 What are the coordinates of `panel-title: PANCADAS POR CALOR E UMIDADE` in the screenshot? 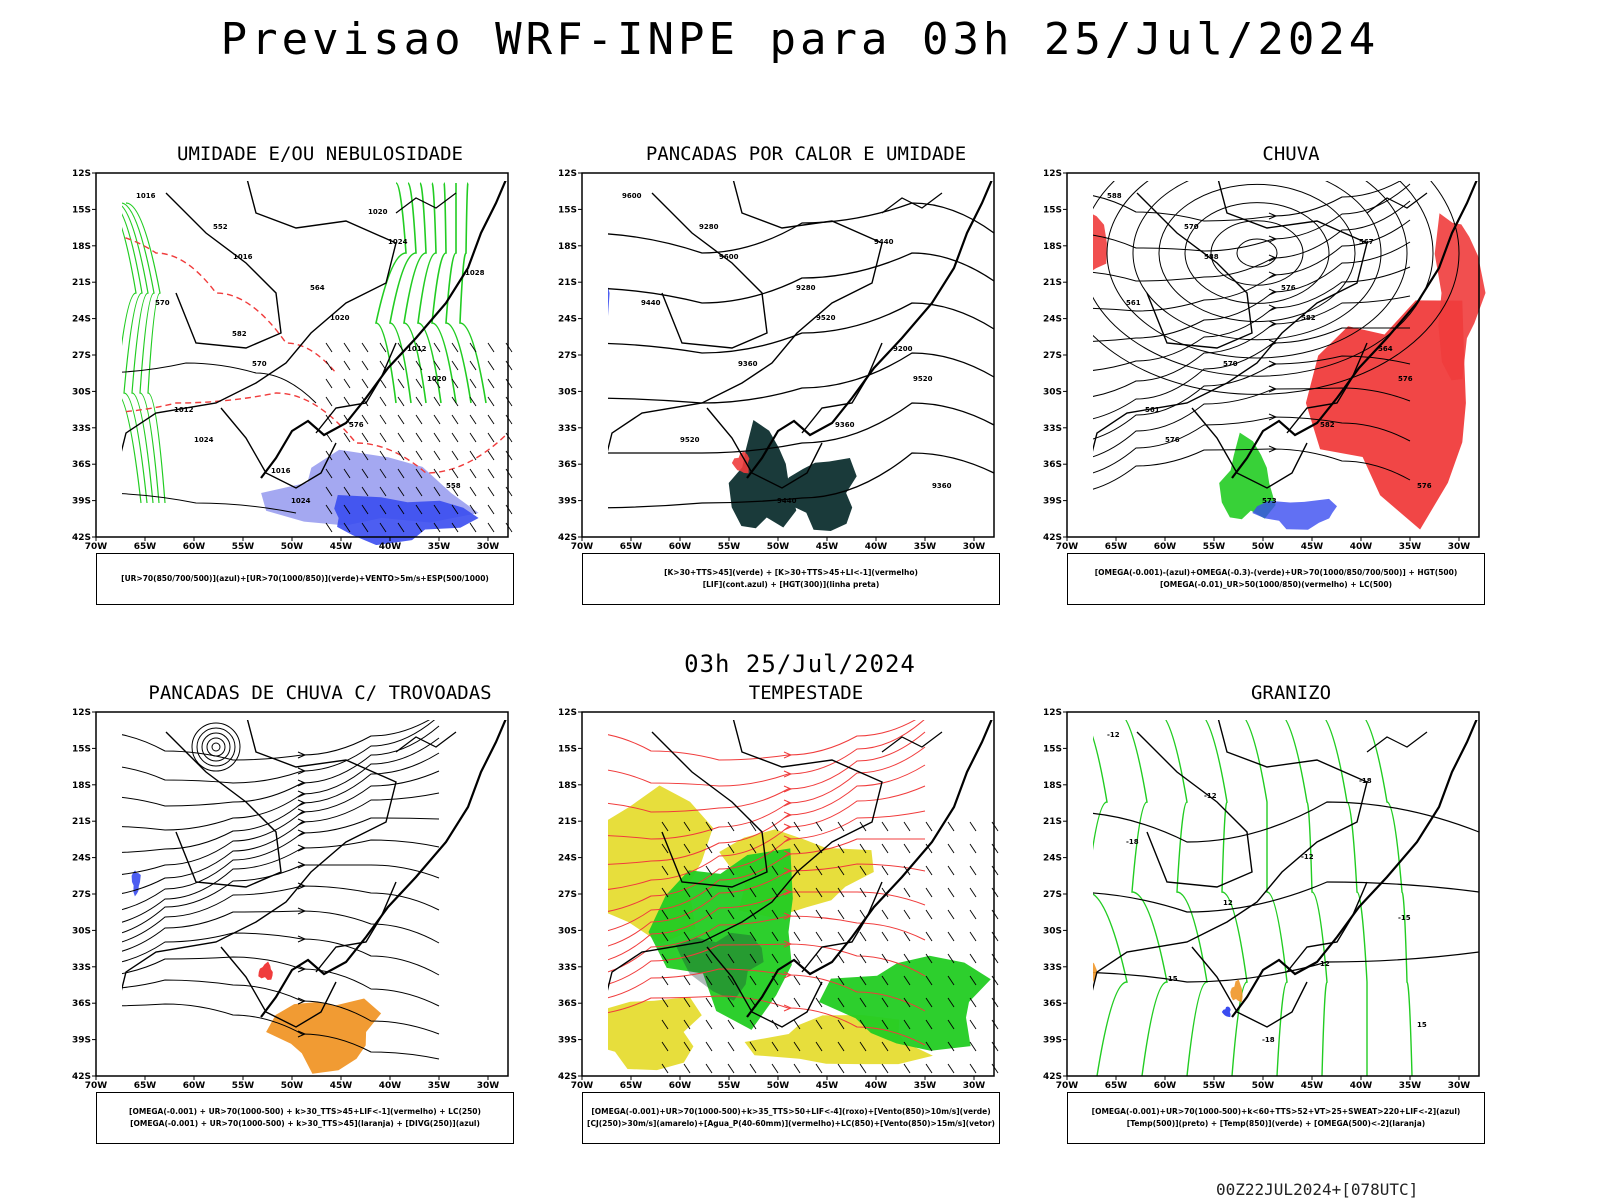 It's located at (806, 154).